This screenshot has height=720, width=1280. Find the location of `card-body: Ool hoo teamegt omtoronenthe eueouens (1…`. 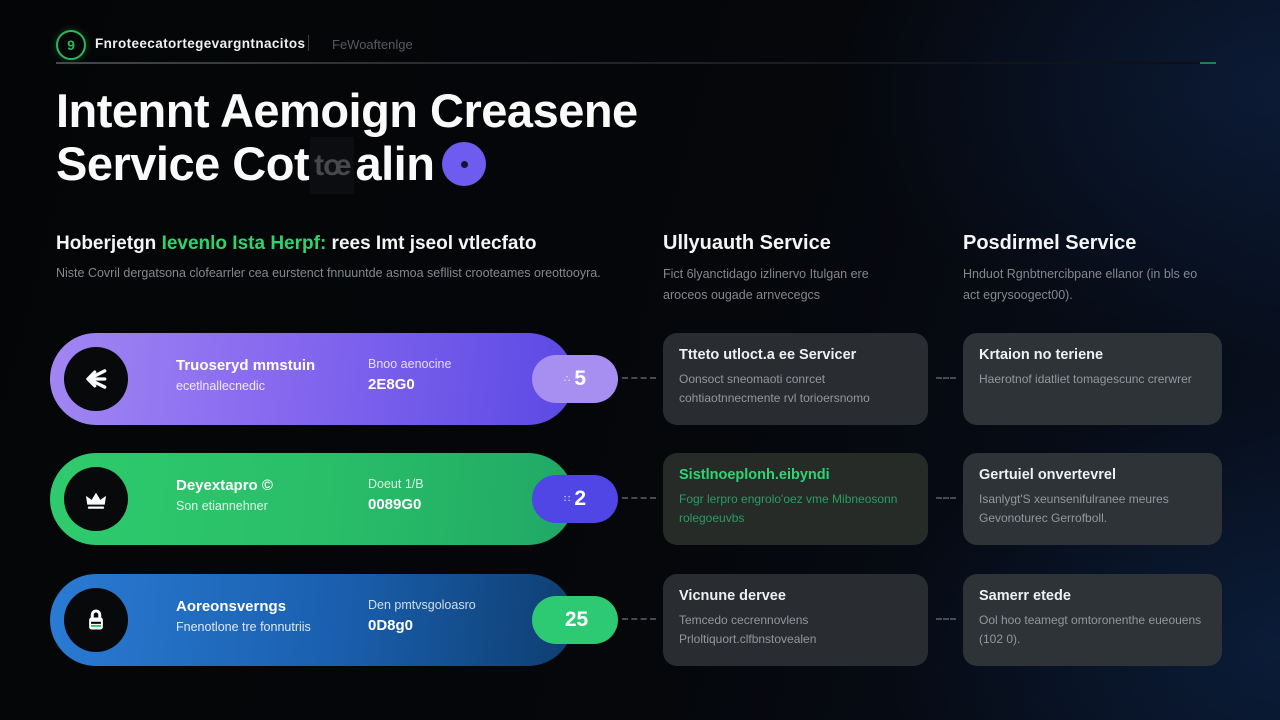

card-body: Ool hoo teamegt omtoronenthe eueouens (1… is located at coordinates (1090, 629).